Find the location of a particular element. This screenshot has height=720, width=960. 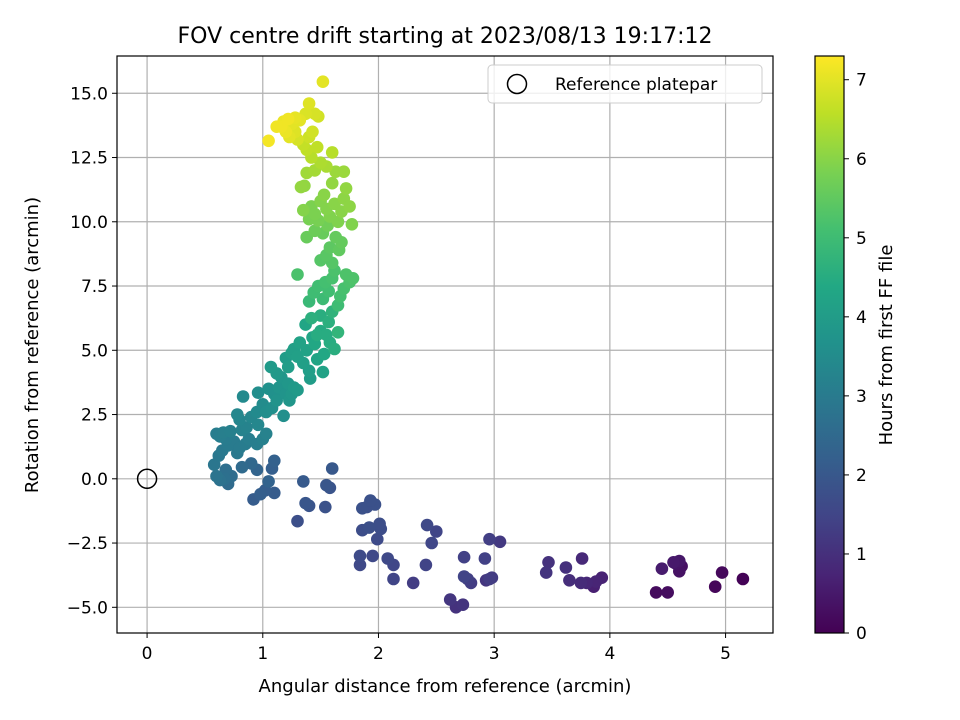

y-tick-label: 2.5 is located at coordinates (94, 416).